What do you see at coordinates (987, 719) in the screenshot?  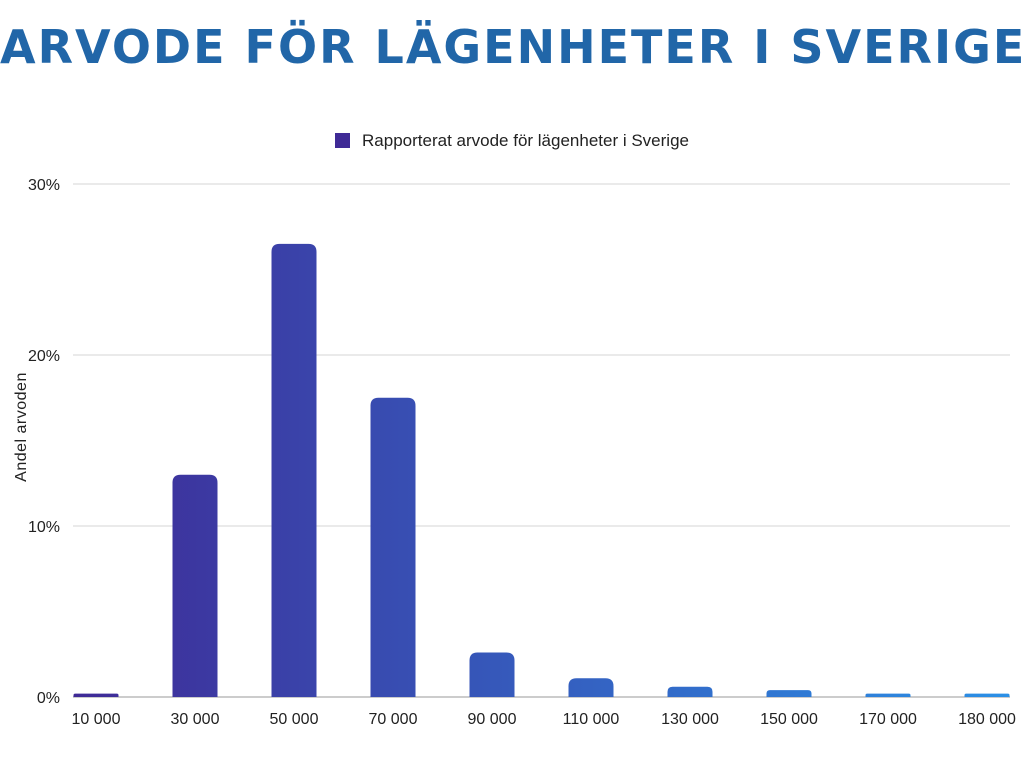 I see `x-tick-label: 180 000` at bounding box center [987, 719].